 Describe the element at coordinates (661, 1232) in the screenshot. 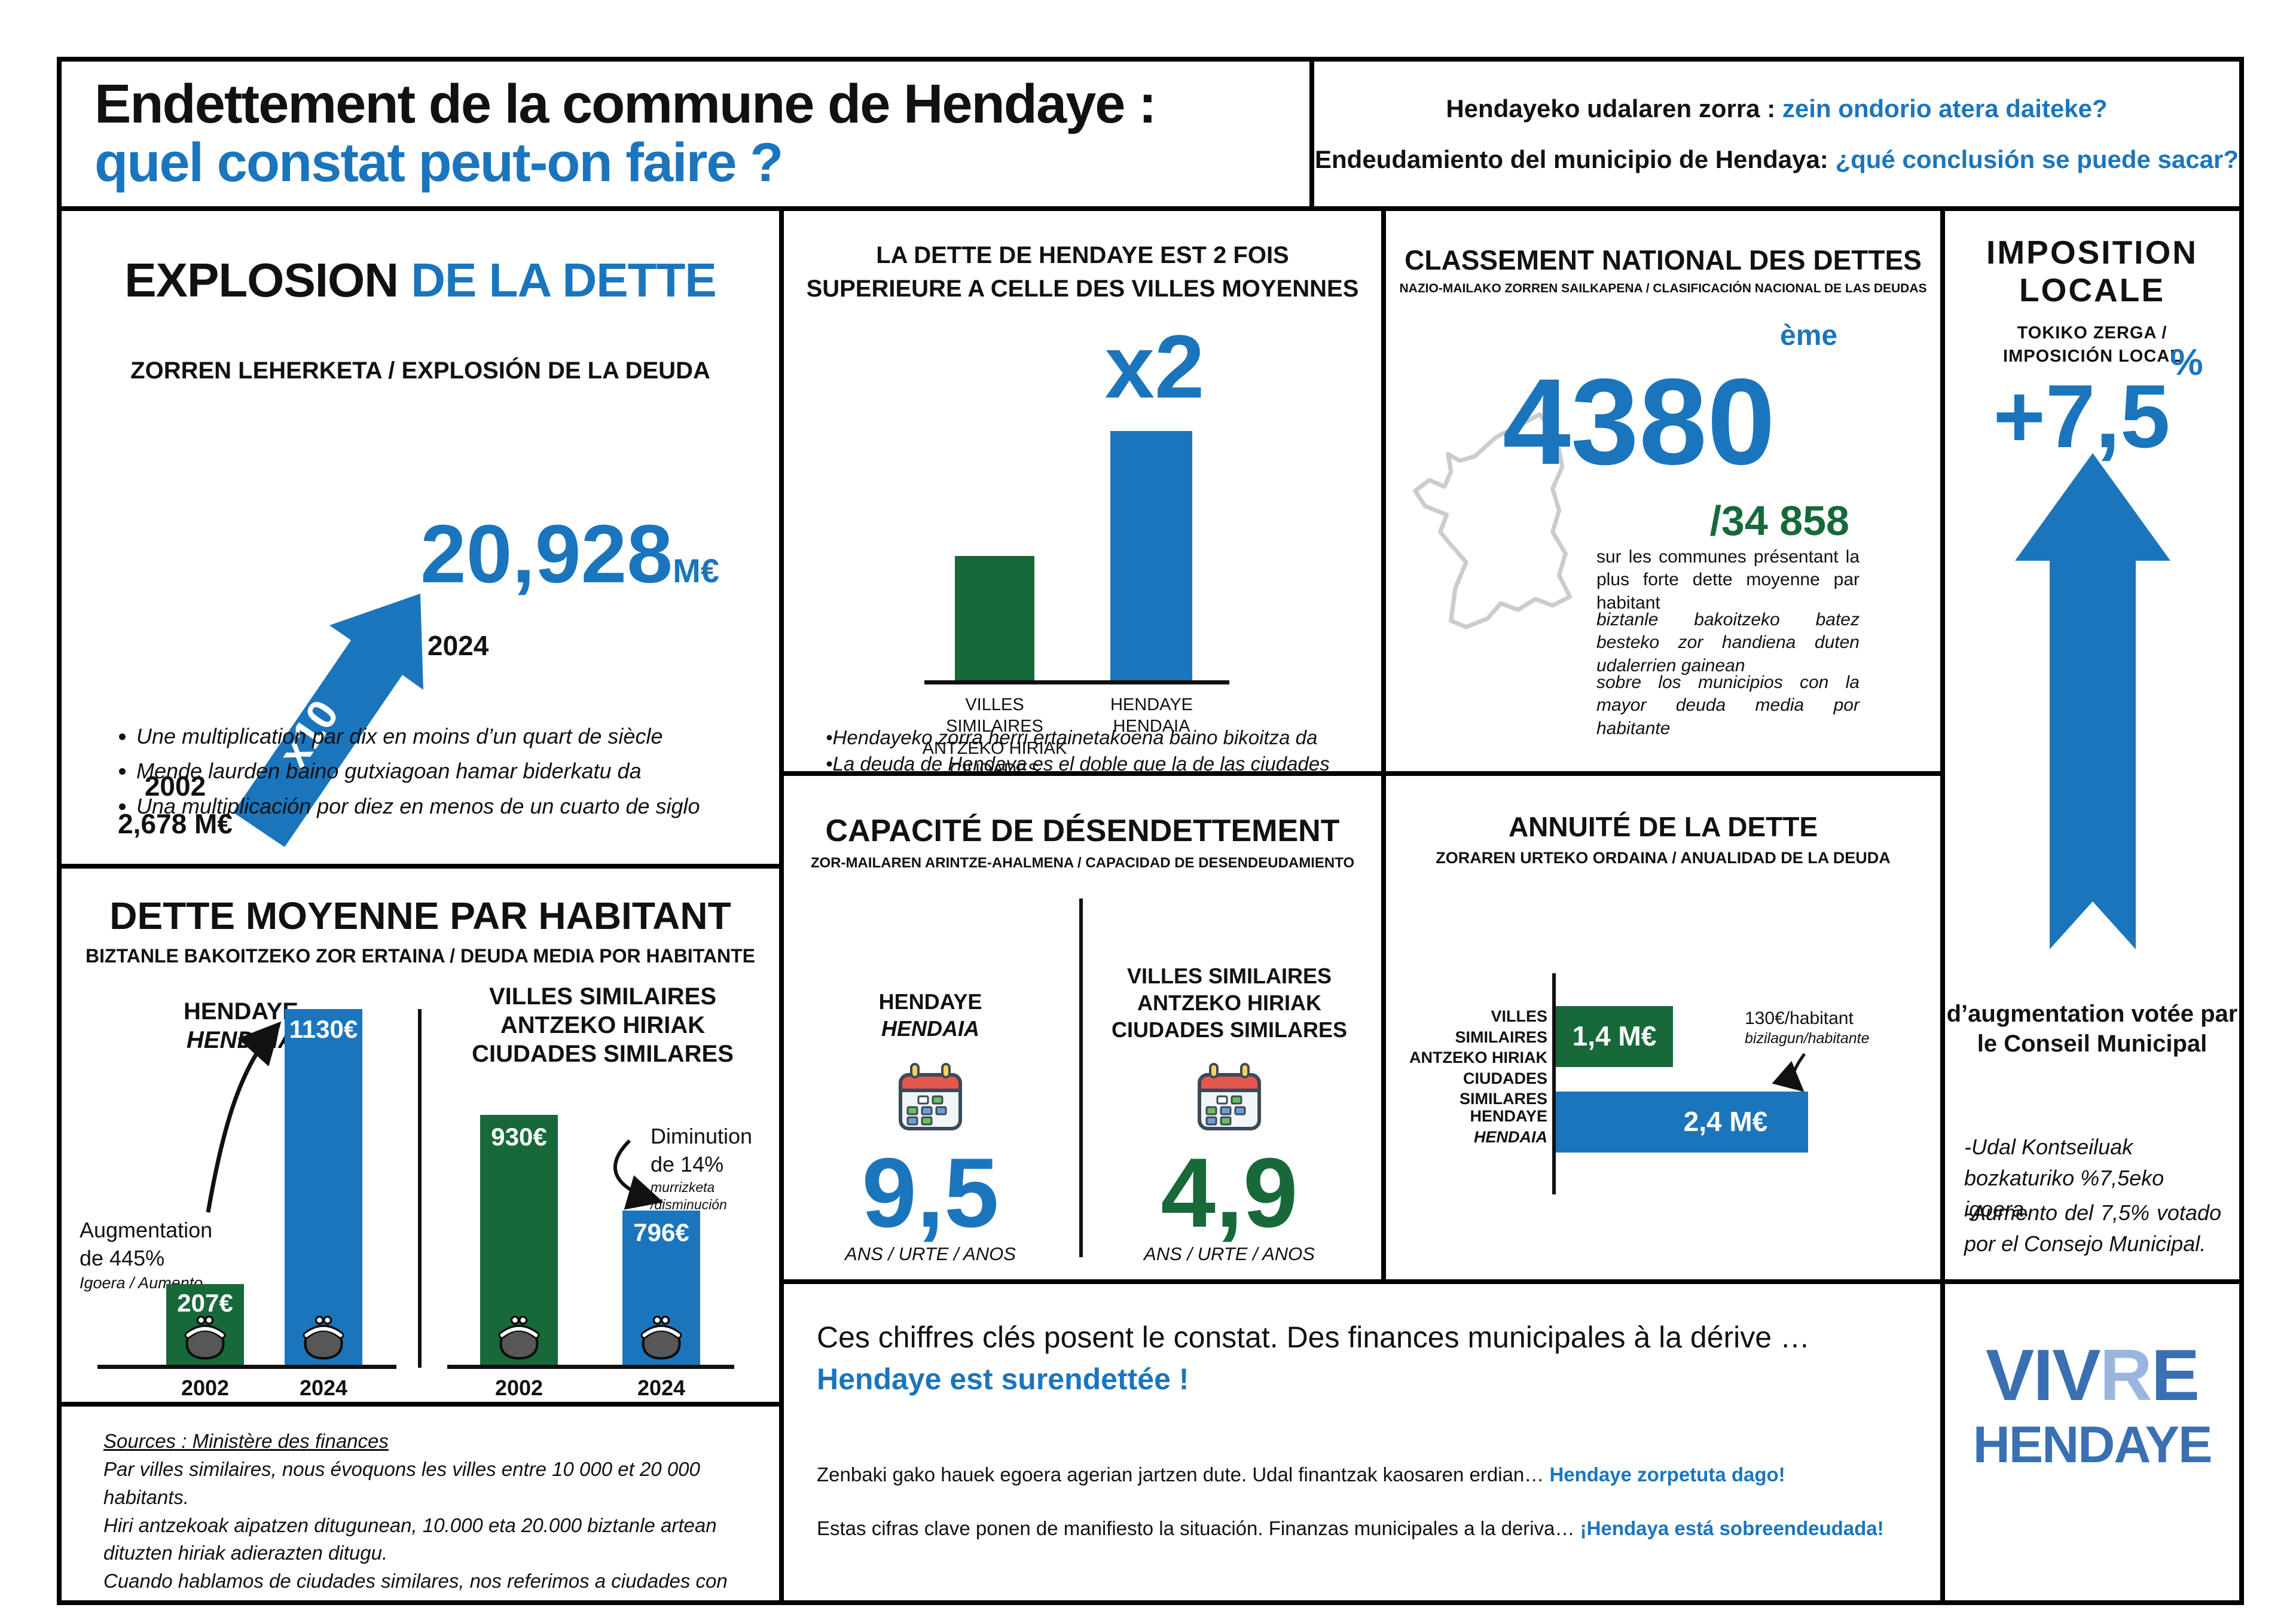

I see `similar-2024-value: 796€` at that location.